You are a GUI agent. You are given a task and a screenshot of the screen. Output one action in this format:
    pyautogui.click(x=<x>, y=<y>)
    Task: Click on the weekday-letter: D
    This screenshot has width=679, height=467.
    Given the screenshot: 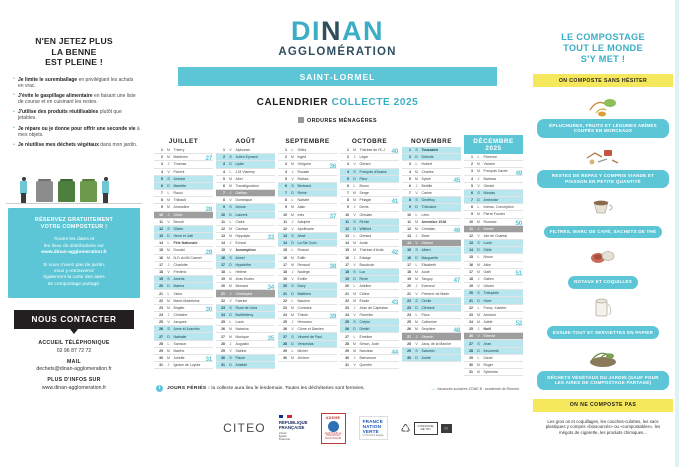 What is the action you would take?
    pyautogui.click(x=230, y=264)
    